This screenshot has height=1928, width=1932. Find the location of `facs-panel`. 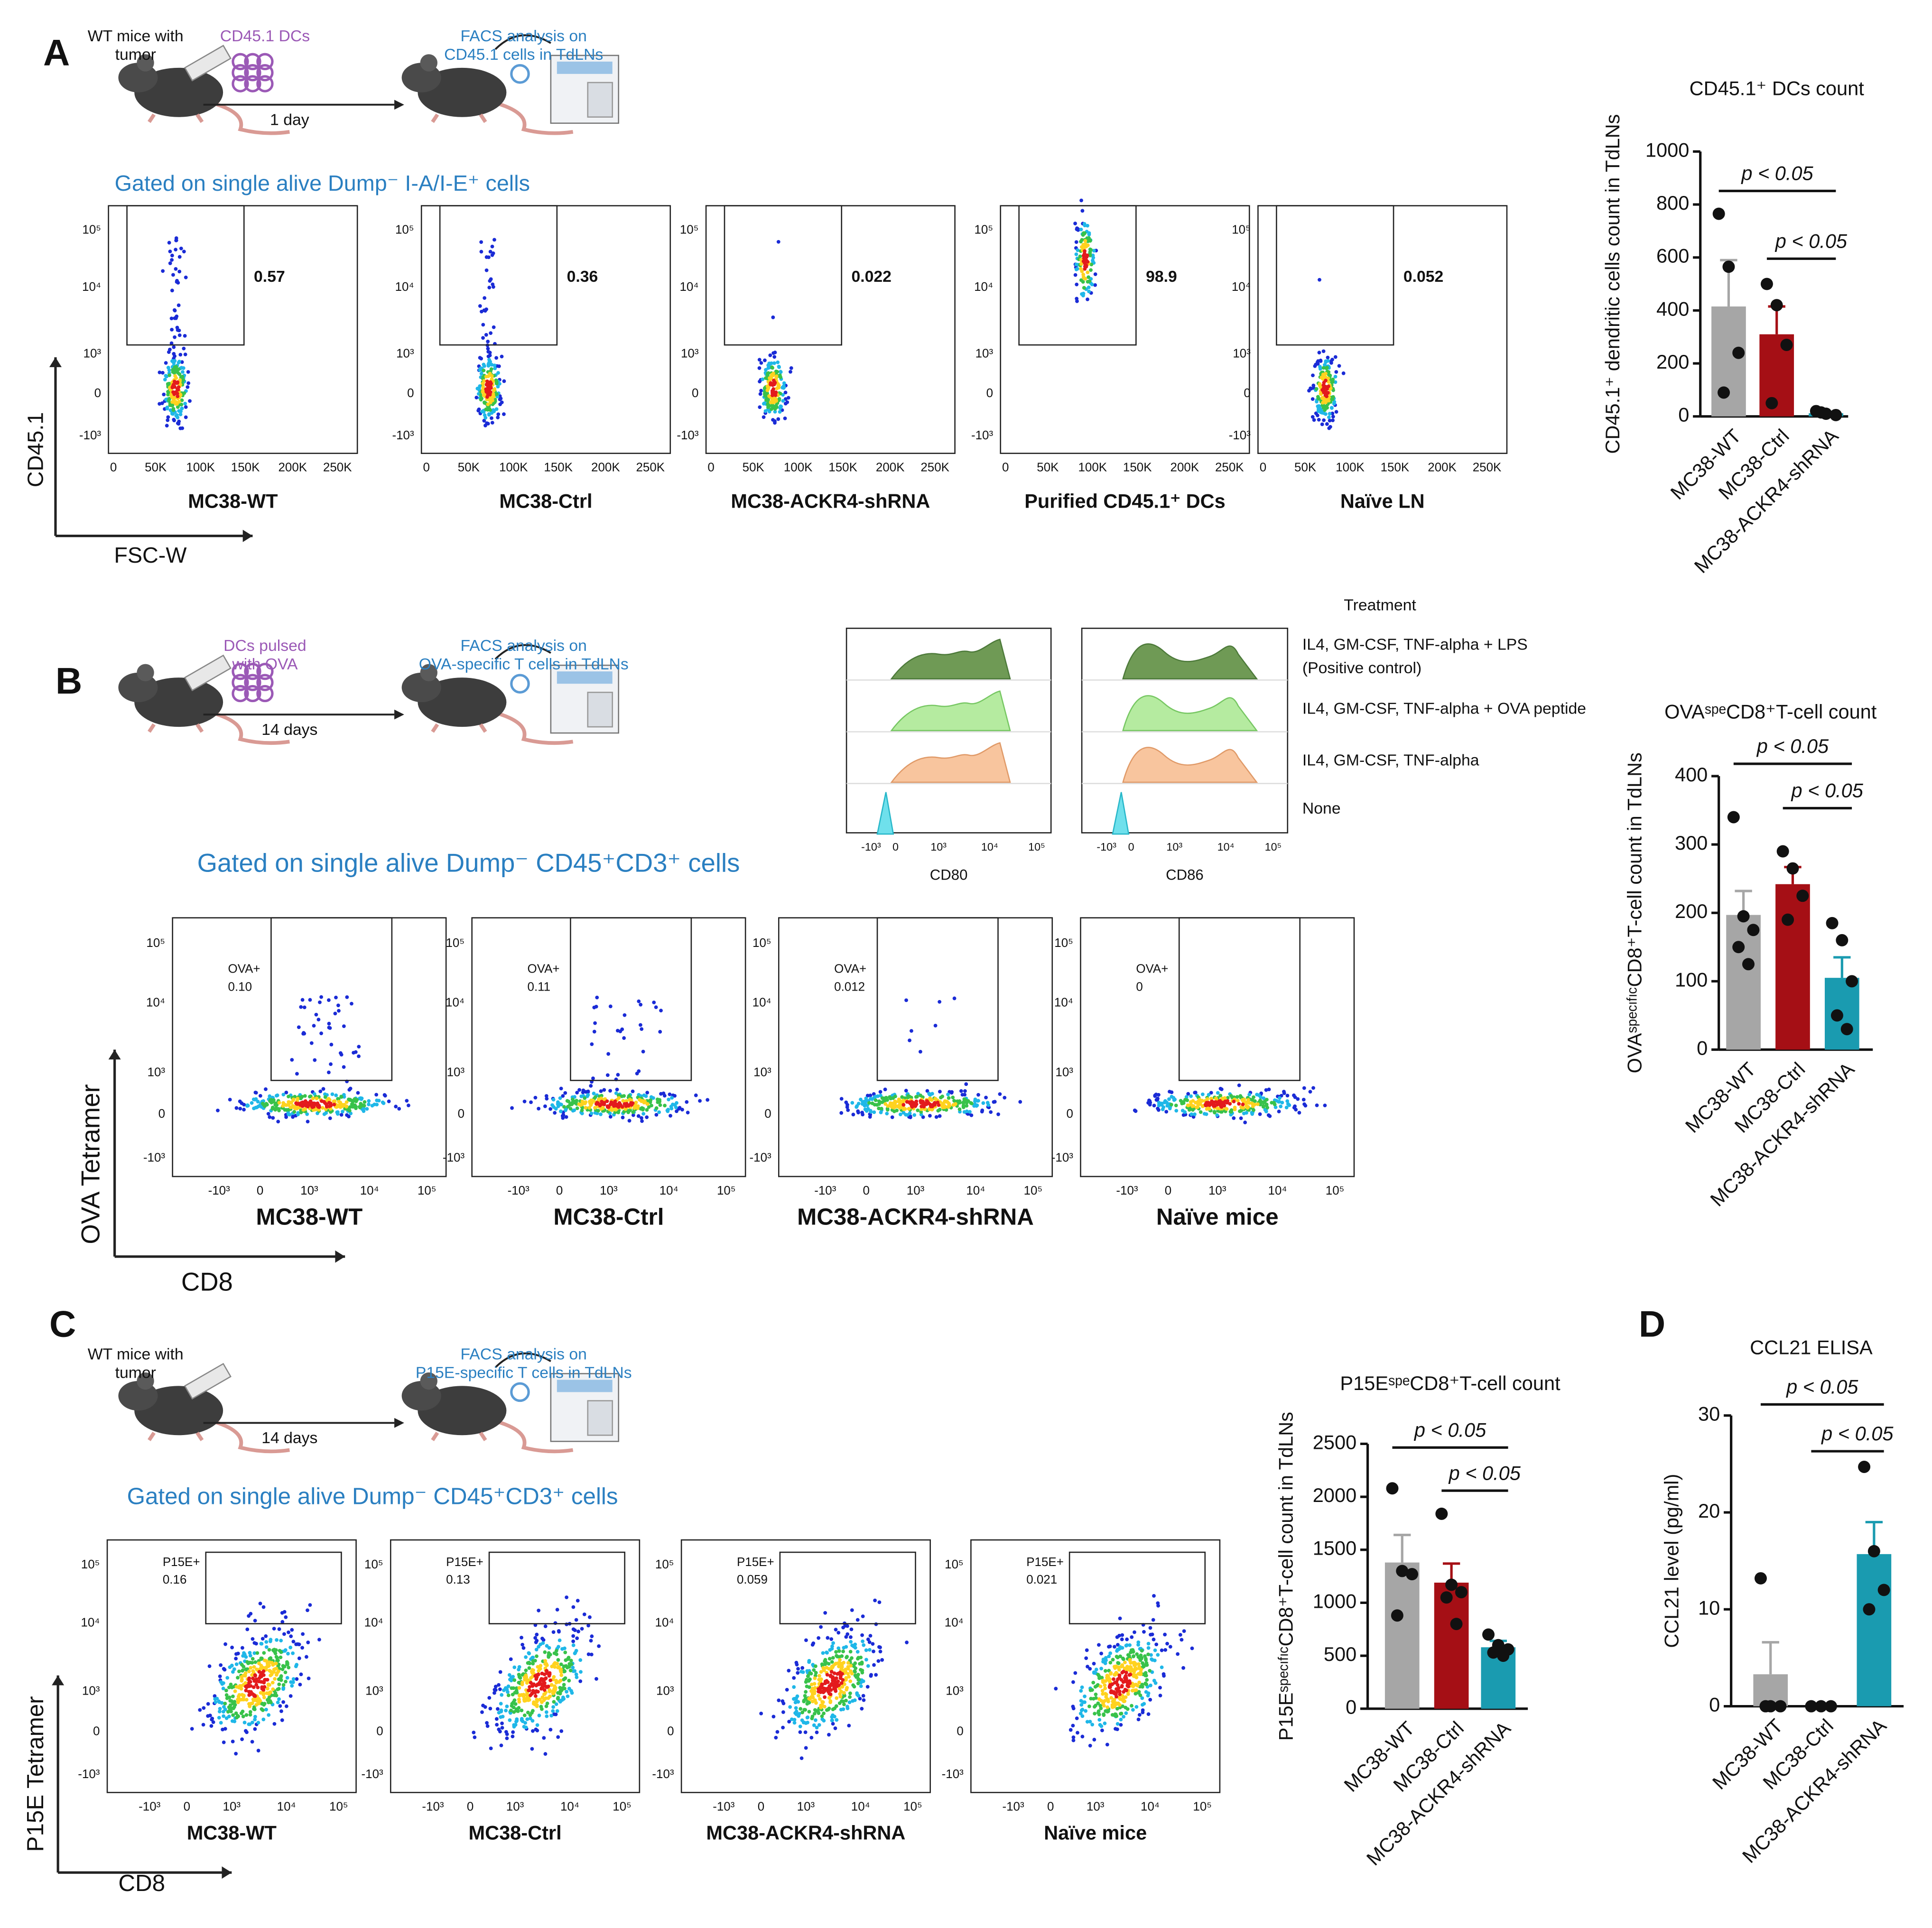

facs-panel is located at coordinates (600, 1418).